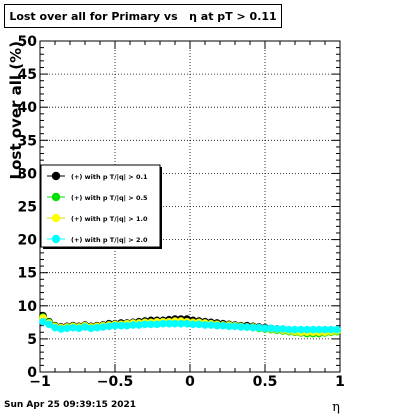 The height and width of the screenshot is (414, 400). What do you see at coordinates (28, 108) in the screenshot?
I see `y-tick-label: 40` at bounding box center [28, 108].